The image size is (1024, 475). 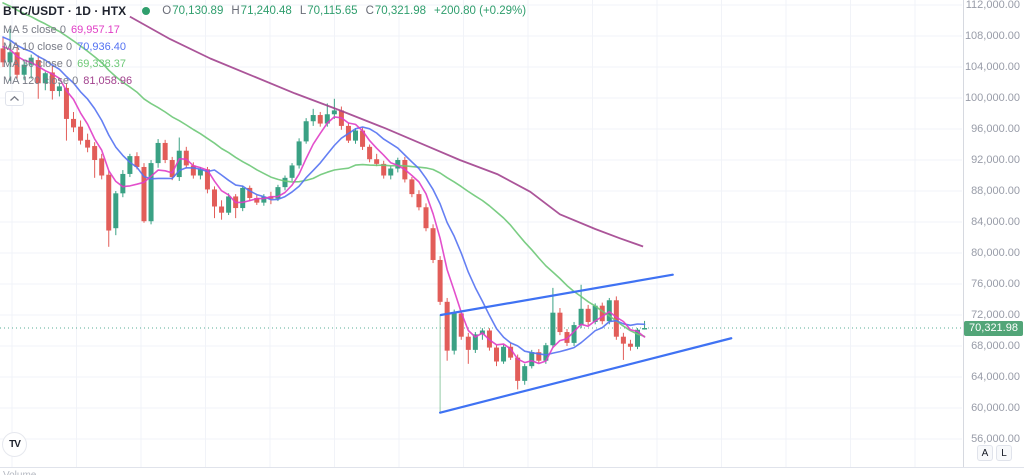 What do you see at coordinates (512, 467) in the screenshot?
I see `time-axis-separator` at bounding box center [512, 467].